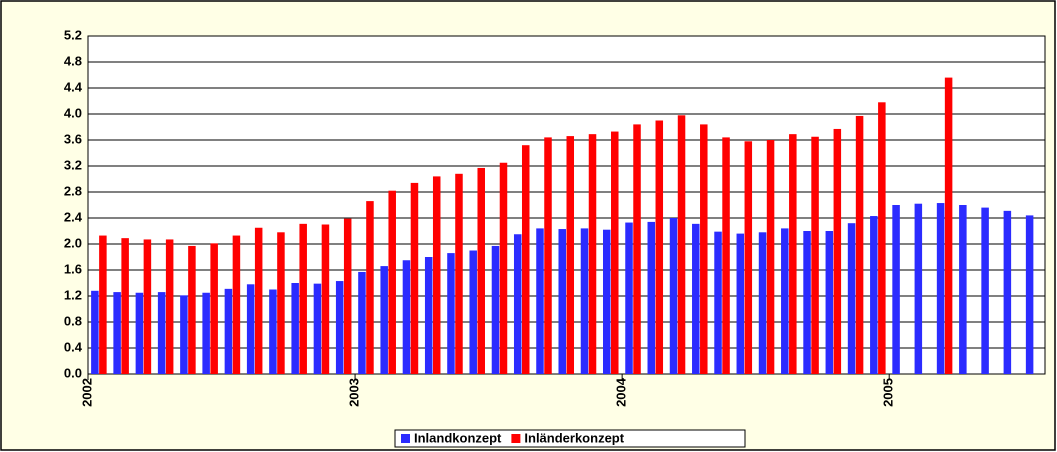 This screenshot has height=452, width=1057. Describe the element at coordinates (73, 372) in the screenshot. I see `y-tick-label: 0.0` at that location.